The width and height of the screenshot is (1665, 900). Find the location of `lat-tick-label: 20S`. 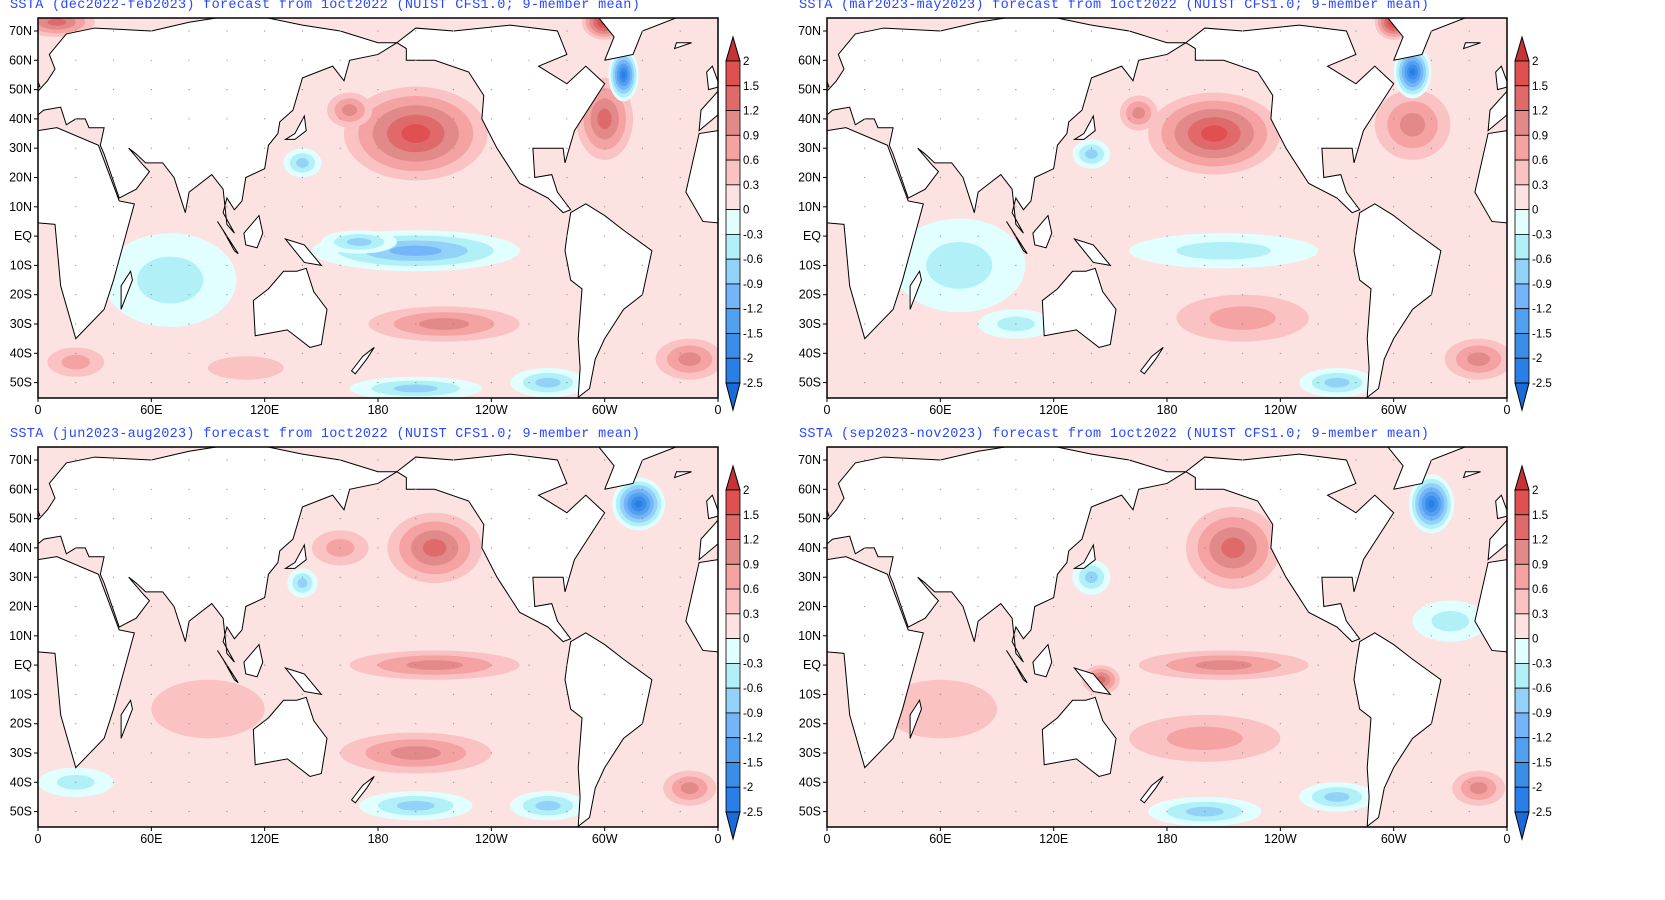

lat-tick-label: 20S is located at coordinates (810, 724).